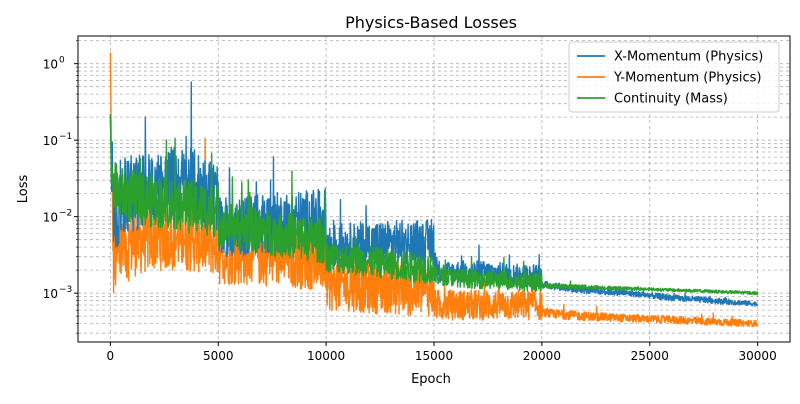  What do you see at coordinates (650, 356) in the screenshot?
I see `x-tick-label: 25000` at bounding box center [650, 356].